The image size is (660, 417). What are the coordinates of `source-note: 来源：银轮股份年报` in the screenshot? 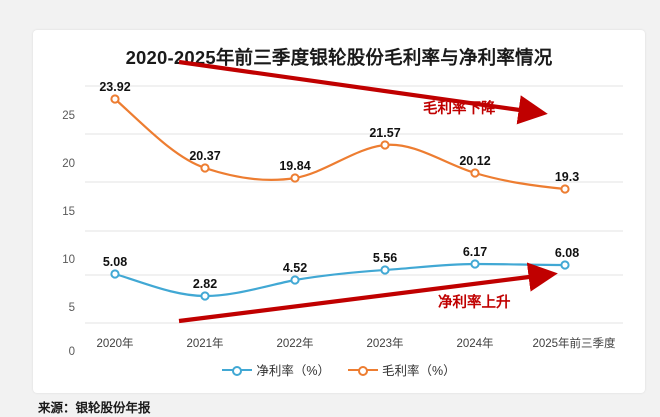 It's located at (94, 408).